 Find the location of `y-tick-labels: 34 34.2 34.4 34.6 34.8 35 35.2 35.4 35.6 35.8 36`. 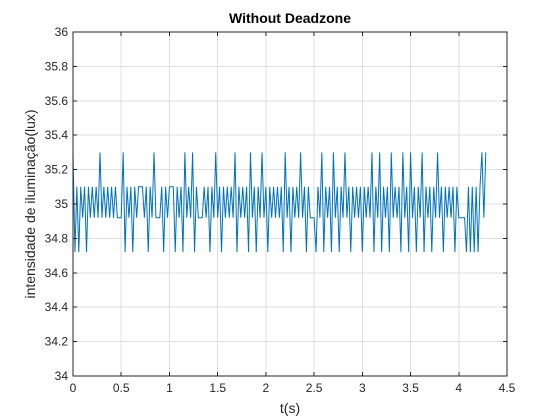

y-tick-labels: 34 34.2 34.4 34.6 34.8 35 35.2 35.4 35.6 35.8 36 is located at coordinates (57, 204).